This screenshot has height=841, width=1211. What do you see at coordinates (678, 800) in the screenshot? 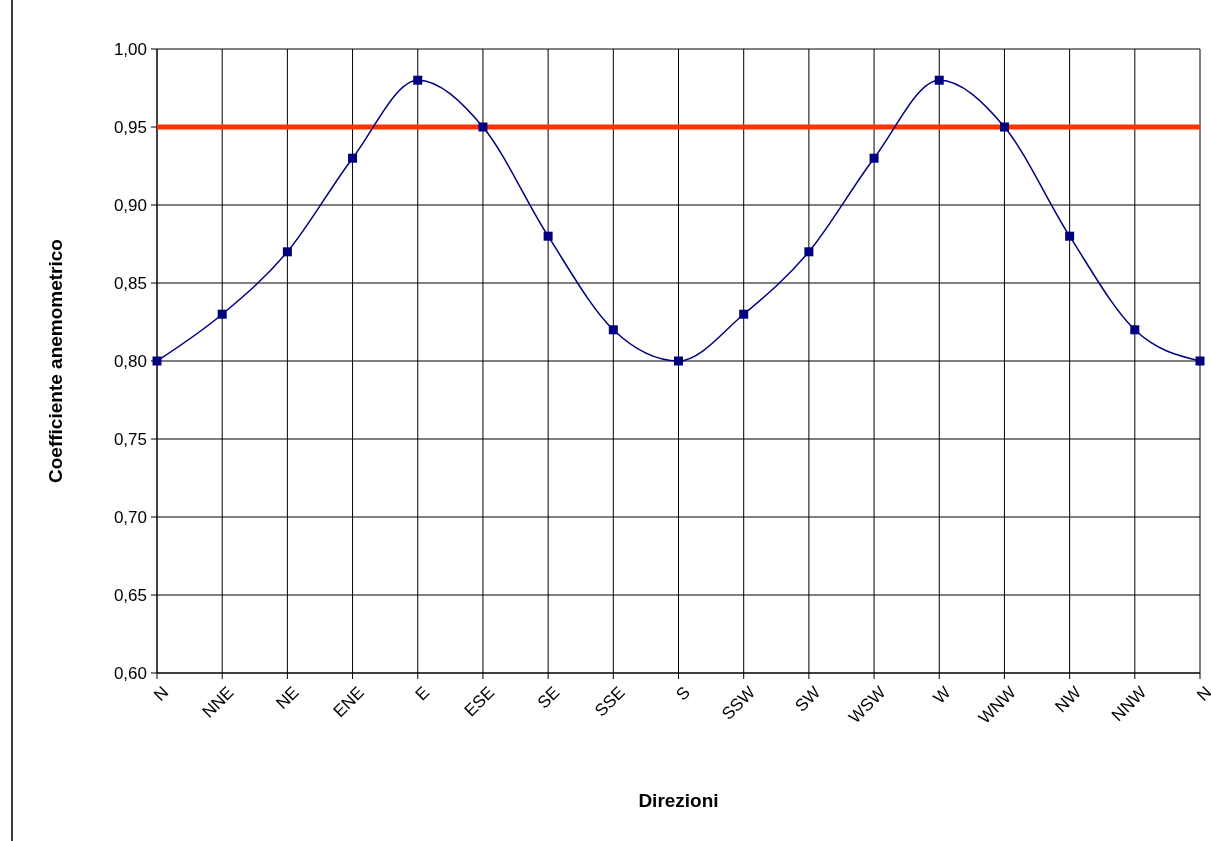
I see `x-axis-title: Direzioni` at bounding box center [678, 800].